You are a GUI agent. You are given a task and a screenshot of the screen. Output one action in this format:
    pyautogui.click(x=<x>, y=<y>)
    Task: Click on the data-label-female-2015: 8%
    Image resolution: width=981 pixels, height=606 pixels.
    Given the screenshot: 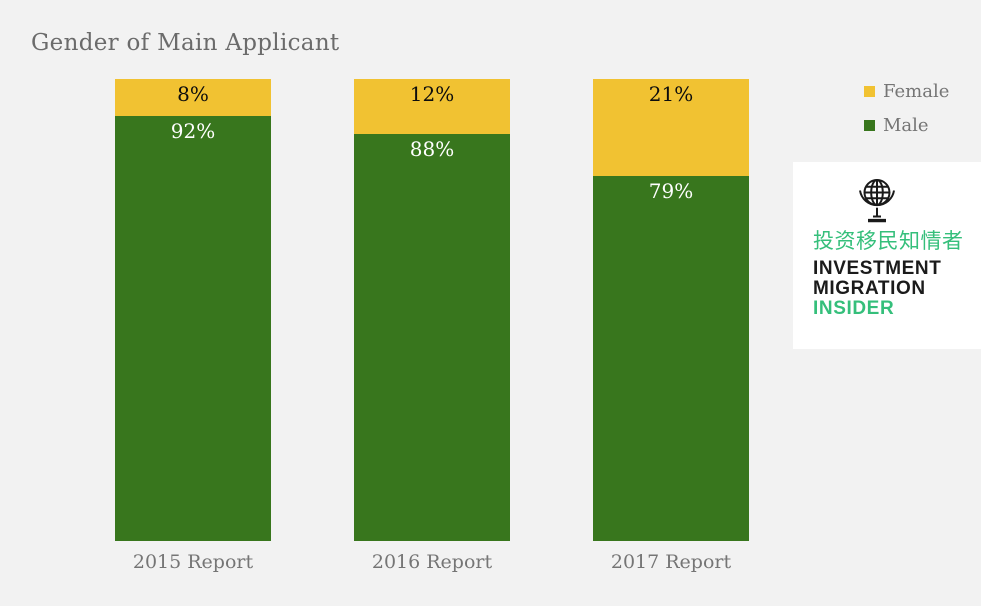 What is the action you would take?
    pyautogui.click(x=193, y=94)
    